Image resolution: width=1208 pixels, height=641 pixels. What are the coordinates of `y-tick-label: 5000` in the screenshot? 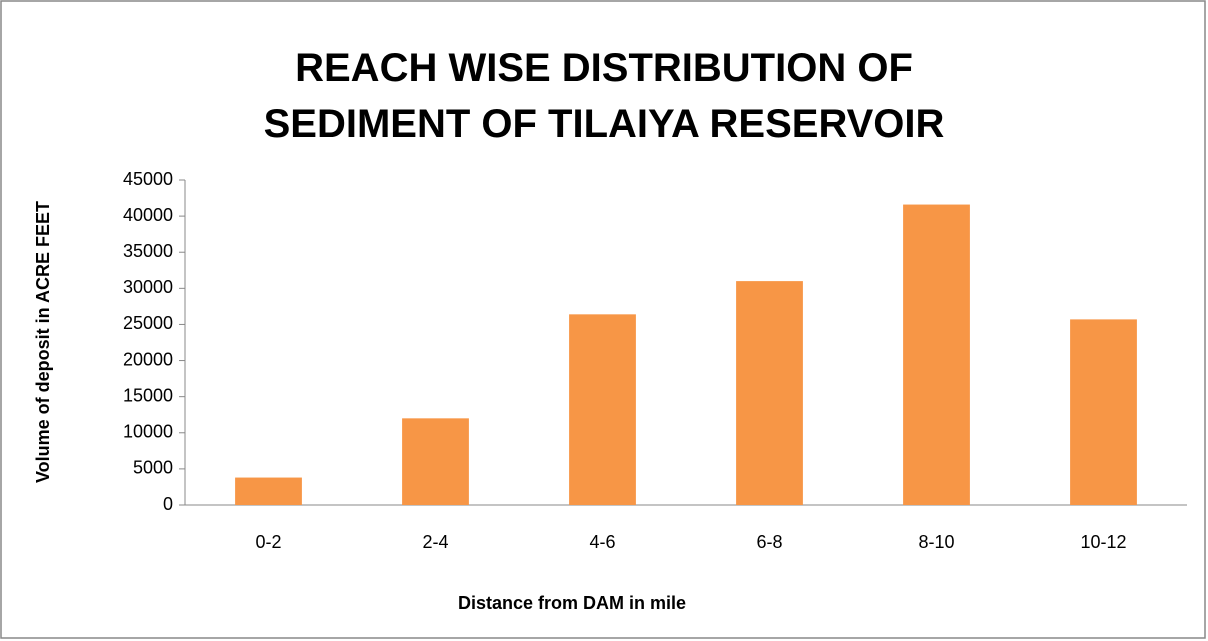 It's located at (153, 468).